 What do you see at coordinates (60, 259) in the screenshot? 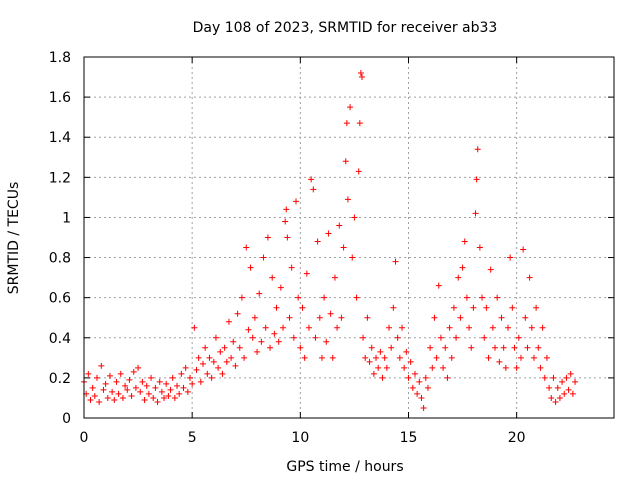
I see `y-tick-label: 0.8` at bounding box center [60, 259].